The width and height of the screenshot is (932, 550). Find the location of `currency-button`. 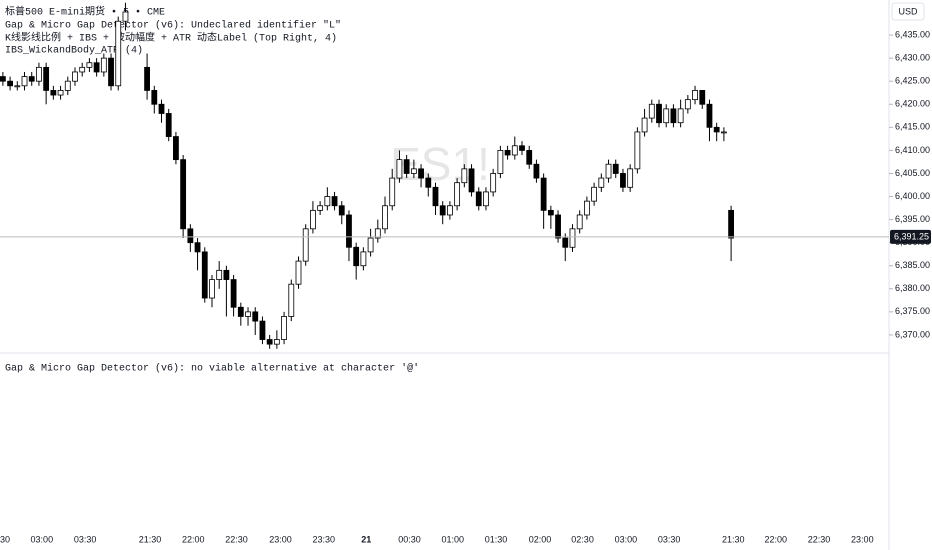

currency-button is located at coordinates (908, 11).